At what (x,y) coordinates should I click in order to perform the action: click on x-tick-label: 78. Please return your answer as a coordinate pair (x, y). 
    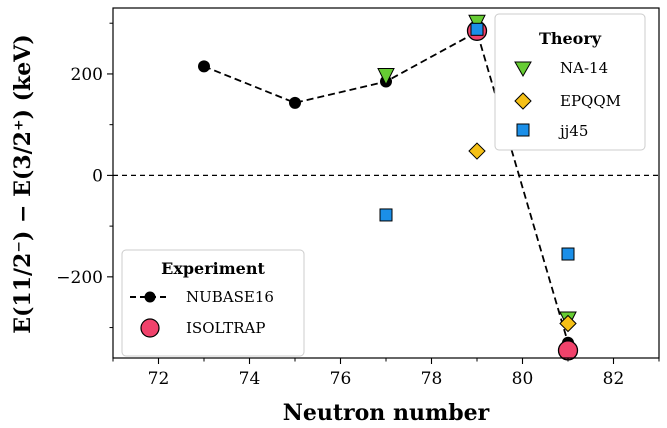
    Looking at the image, I should click on (432, 379).